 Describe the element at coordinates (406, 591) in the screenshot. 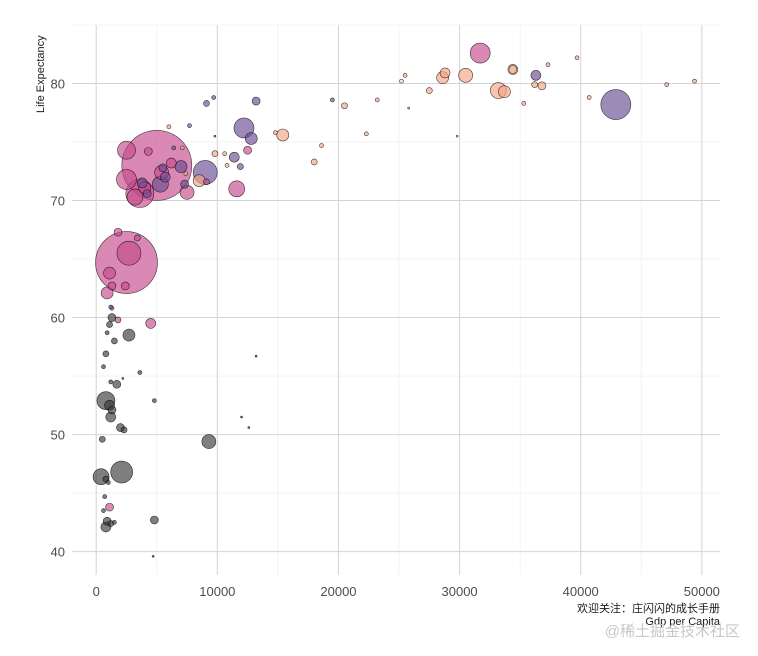

I see `x-axis-ticks: 0 10000 20000 30000 40000 50000` at that location.